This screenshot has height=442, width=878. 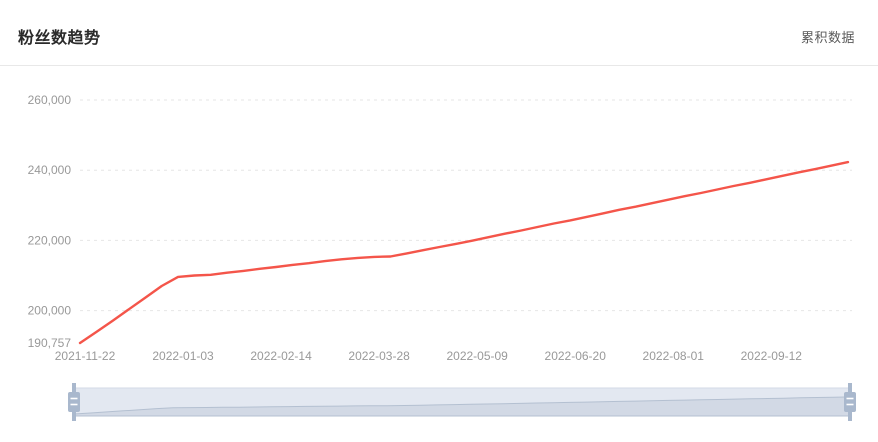 I want to click on cumulative-data-toggle: 累积数据, so click(x=827, y=37).